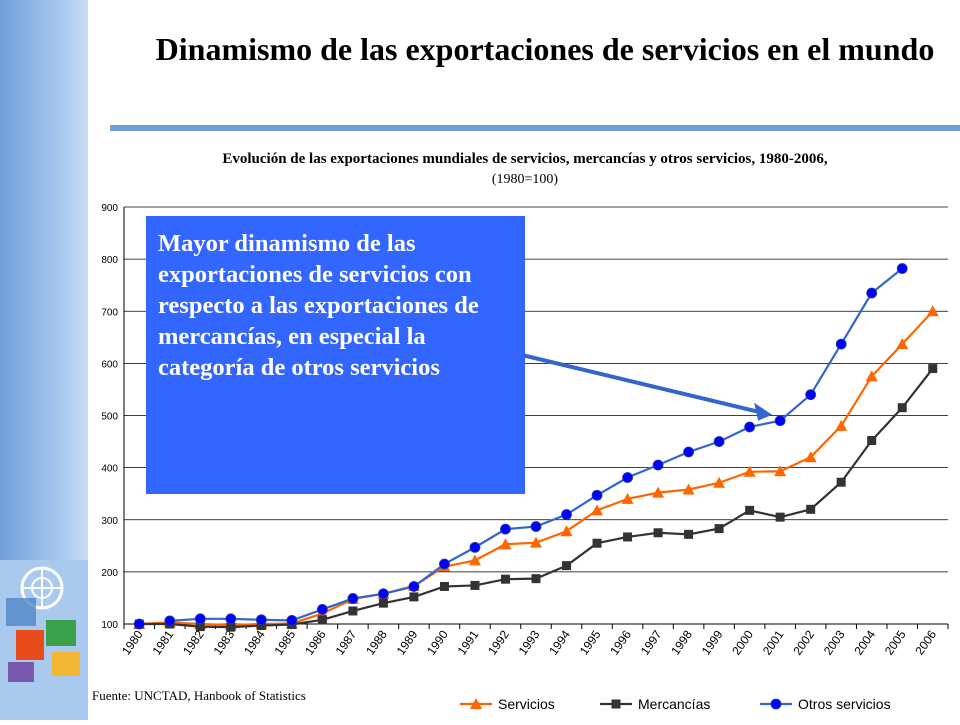  What do you see at coordinates (620, 642) in the screenshot?
I see `x-tick-label: 1996` at bounding box center [620, 642].